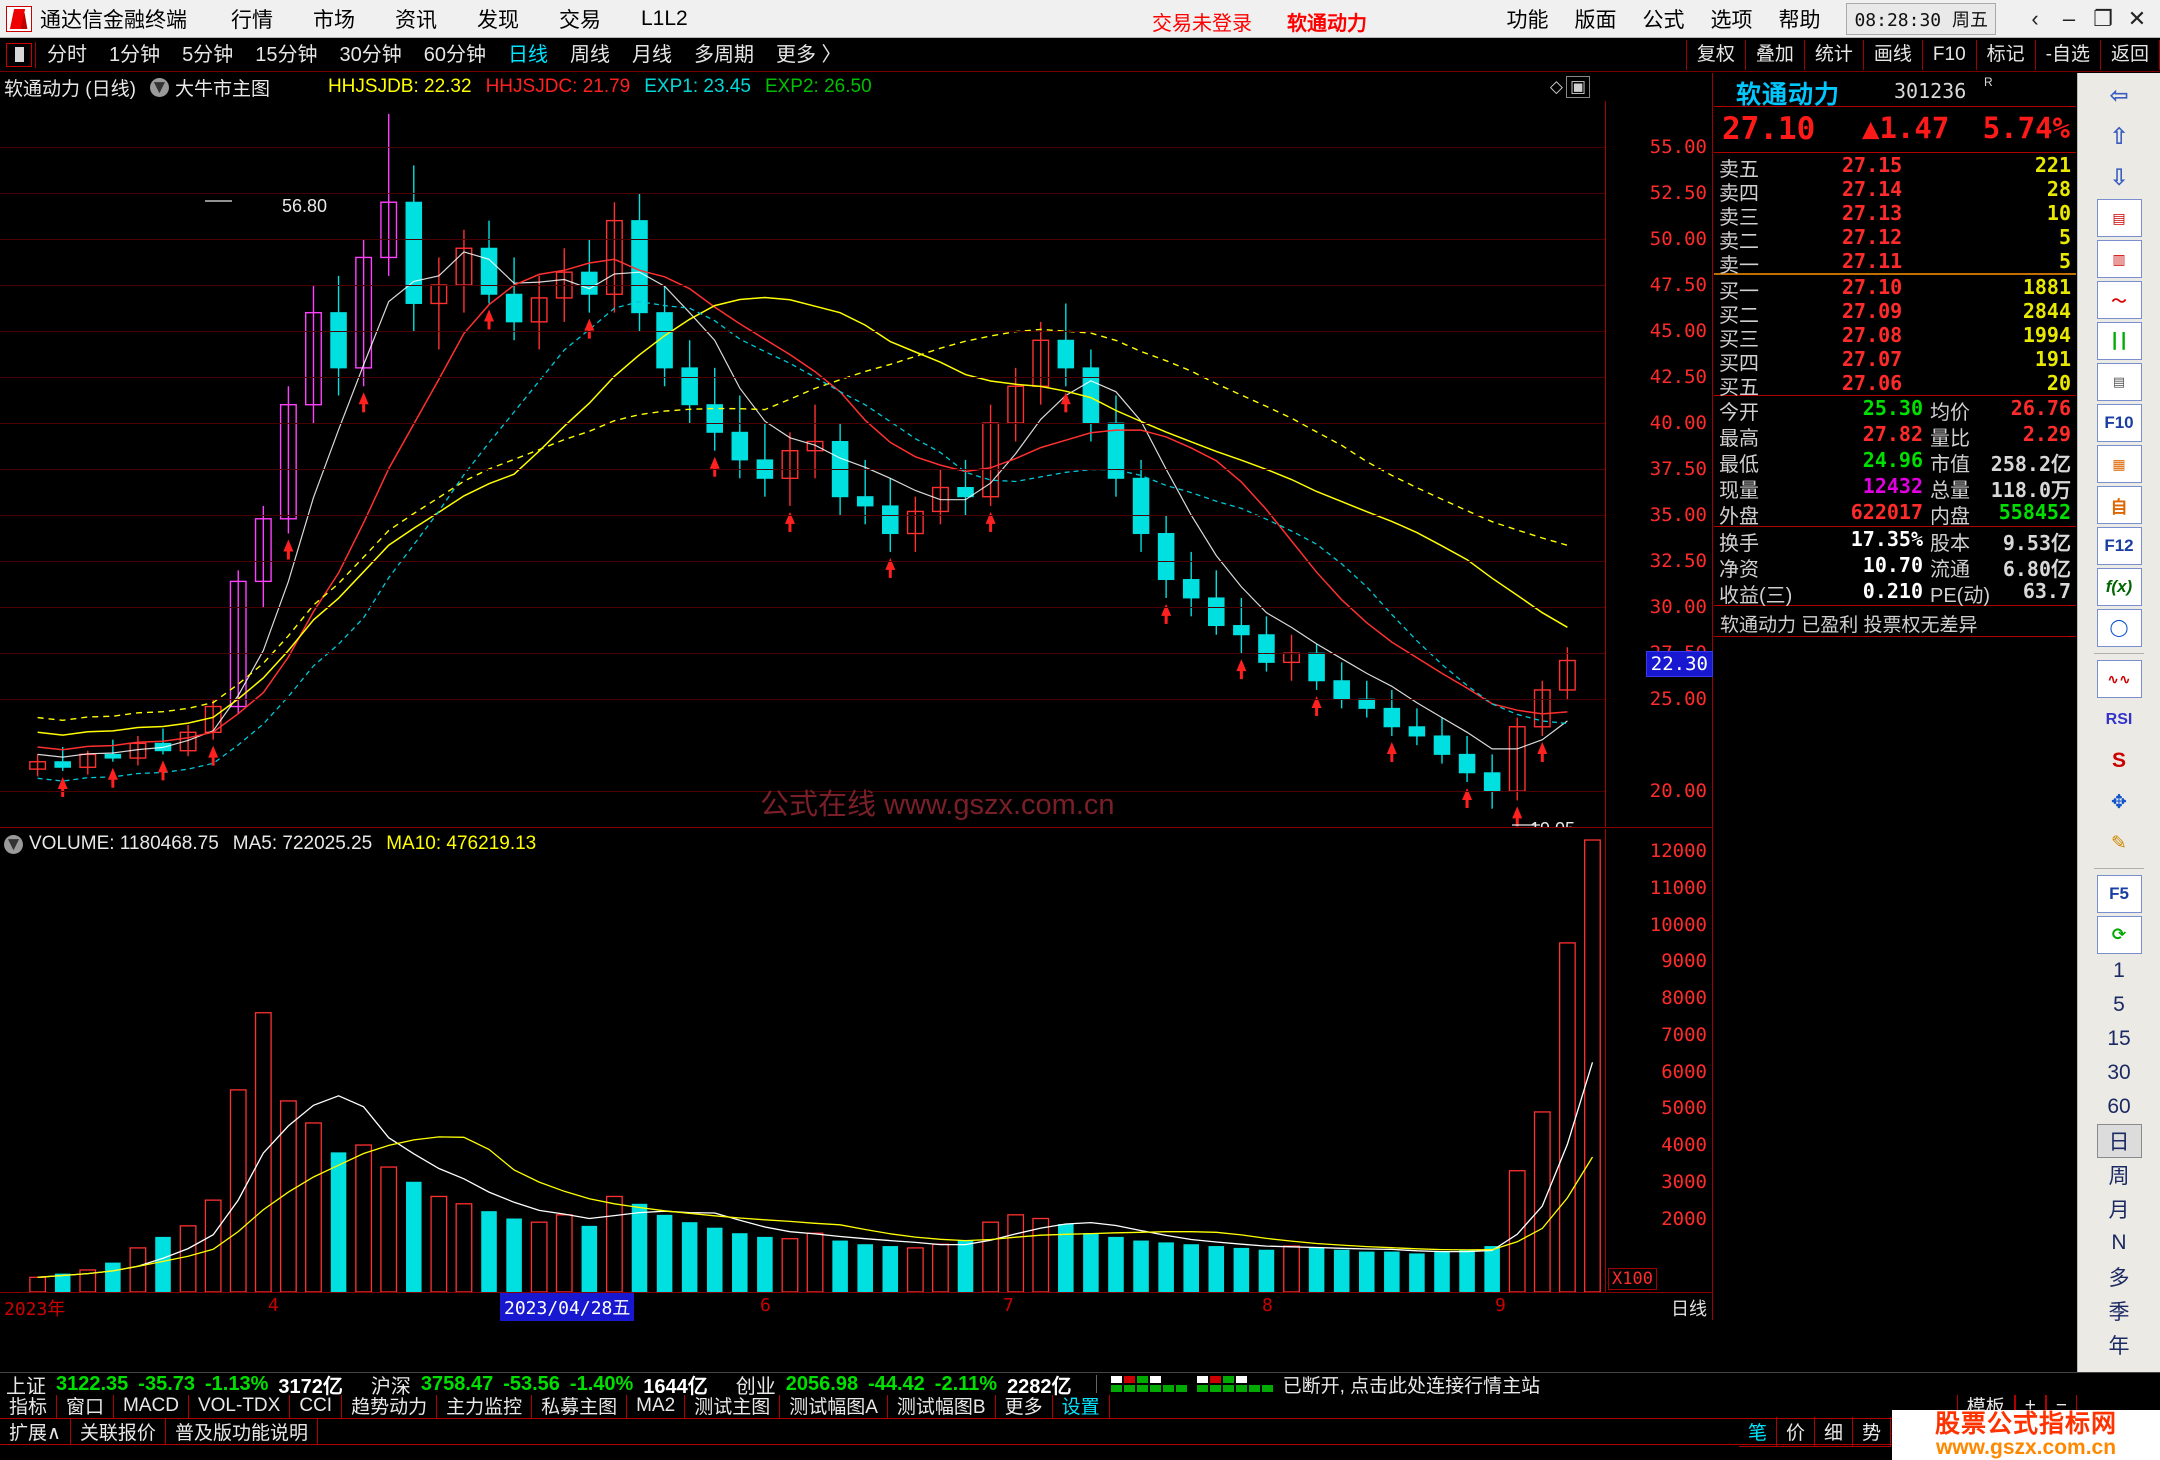 The width and height of the screenshot is (2160, 1460). What do you see at coordinates (2119, 970) in the screenshot?
I see `rail-period-1: 1` at bounding box center [2119, 970].